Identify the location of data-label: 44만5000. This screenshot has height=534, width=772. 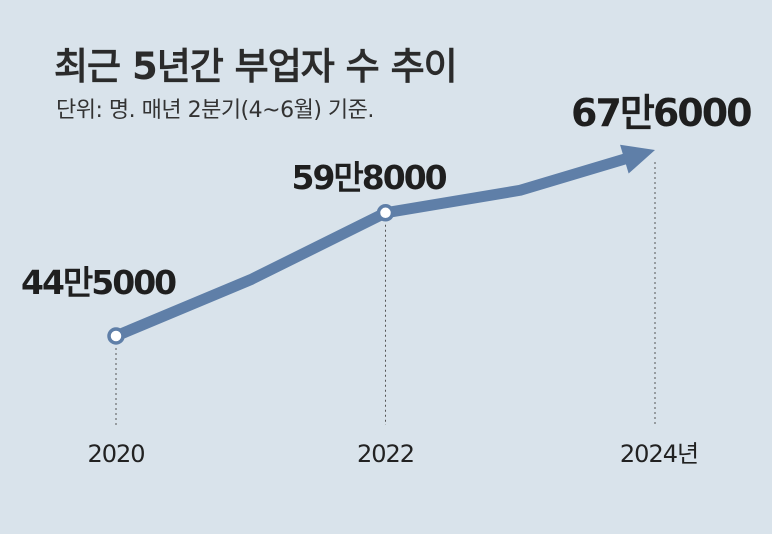
(98, 282).